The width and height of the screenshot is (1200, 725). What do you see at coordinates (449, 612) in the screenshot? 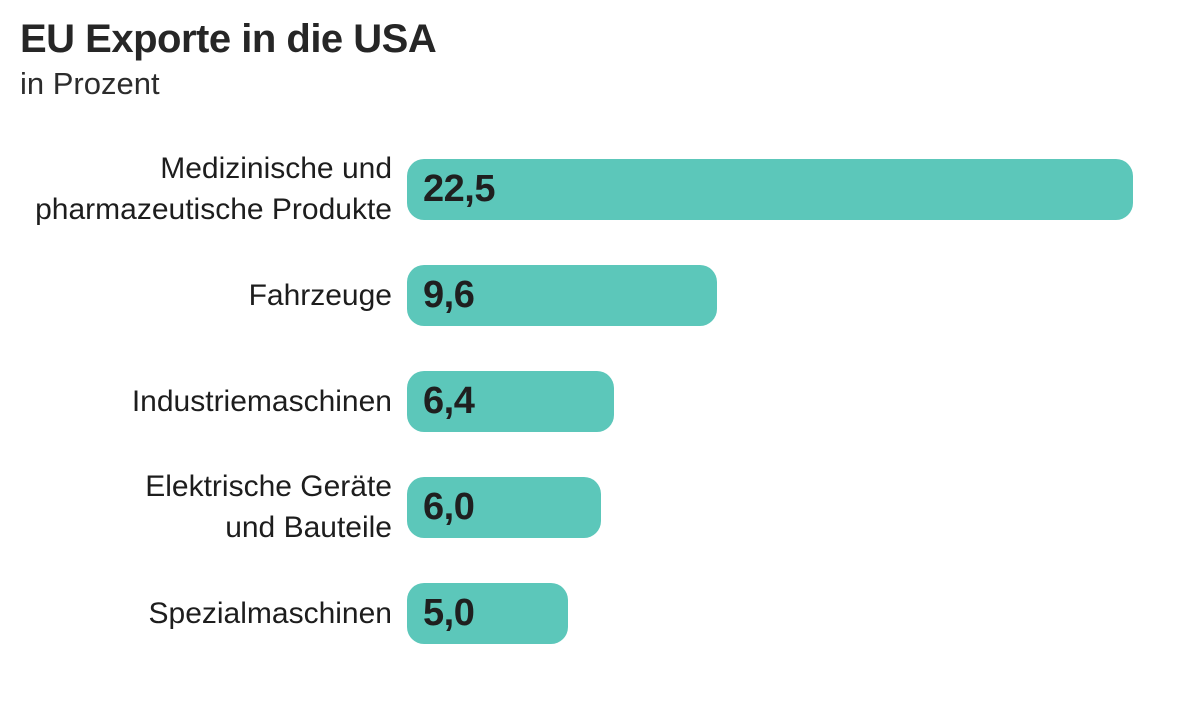
I see `value-label: 5,0` at bounding box center [449, 612].